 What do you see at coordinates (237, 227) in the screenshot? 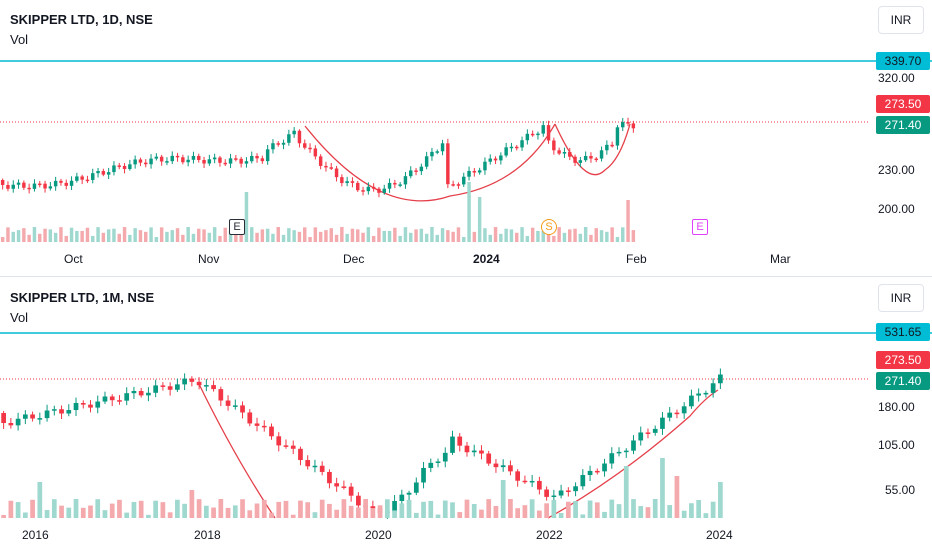
I see `earnings-event-marker: E` at bounding box center [237, 227].